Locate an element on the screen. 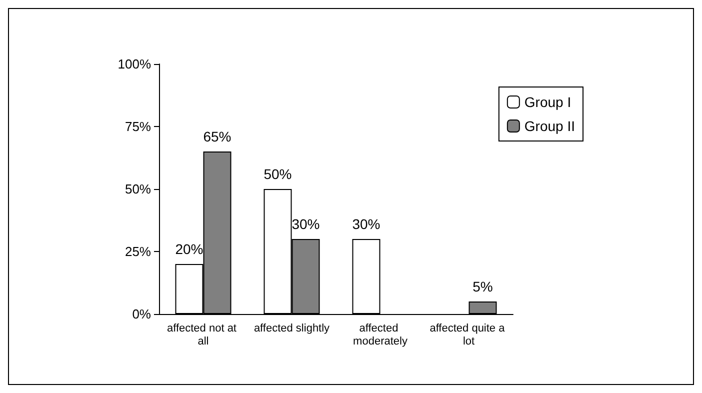  data-label: 5% is located at coordinates (482, 286).